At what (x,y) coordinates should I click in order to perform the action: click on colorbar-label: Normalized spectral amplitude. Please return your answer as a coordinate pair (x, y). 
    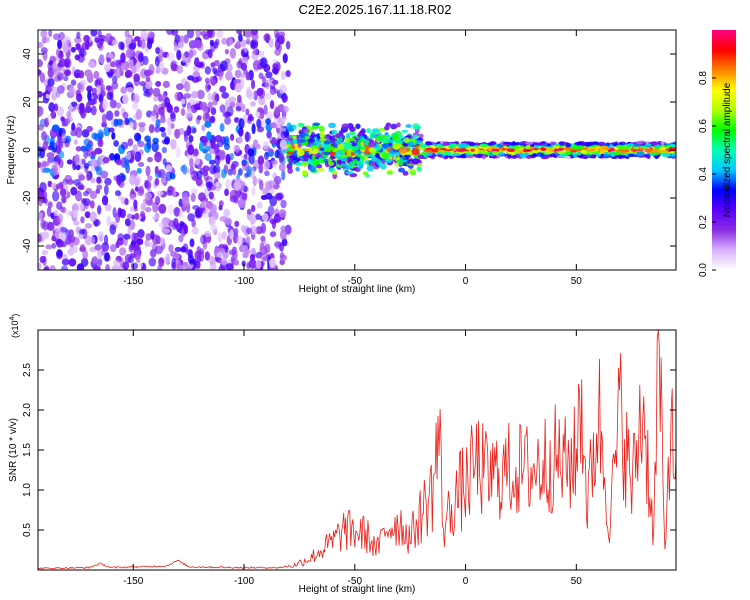
    Looking at the image, I should click on (727, 149).